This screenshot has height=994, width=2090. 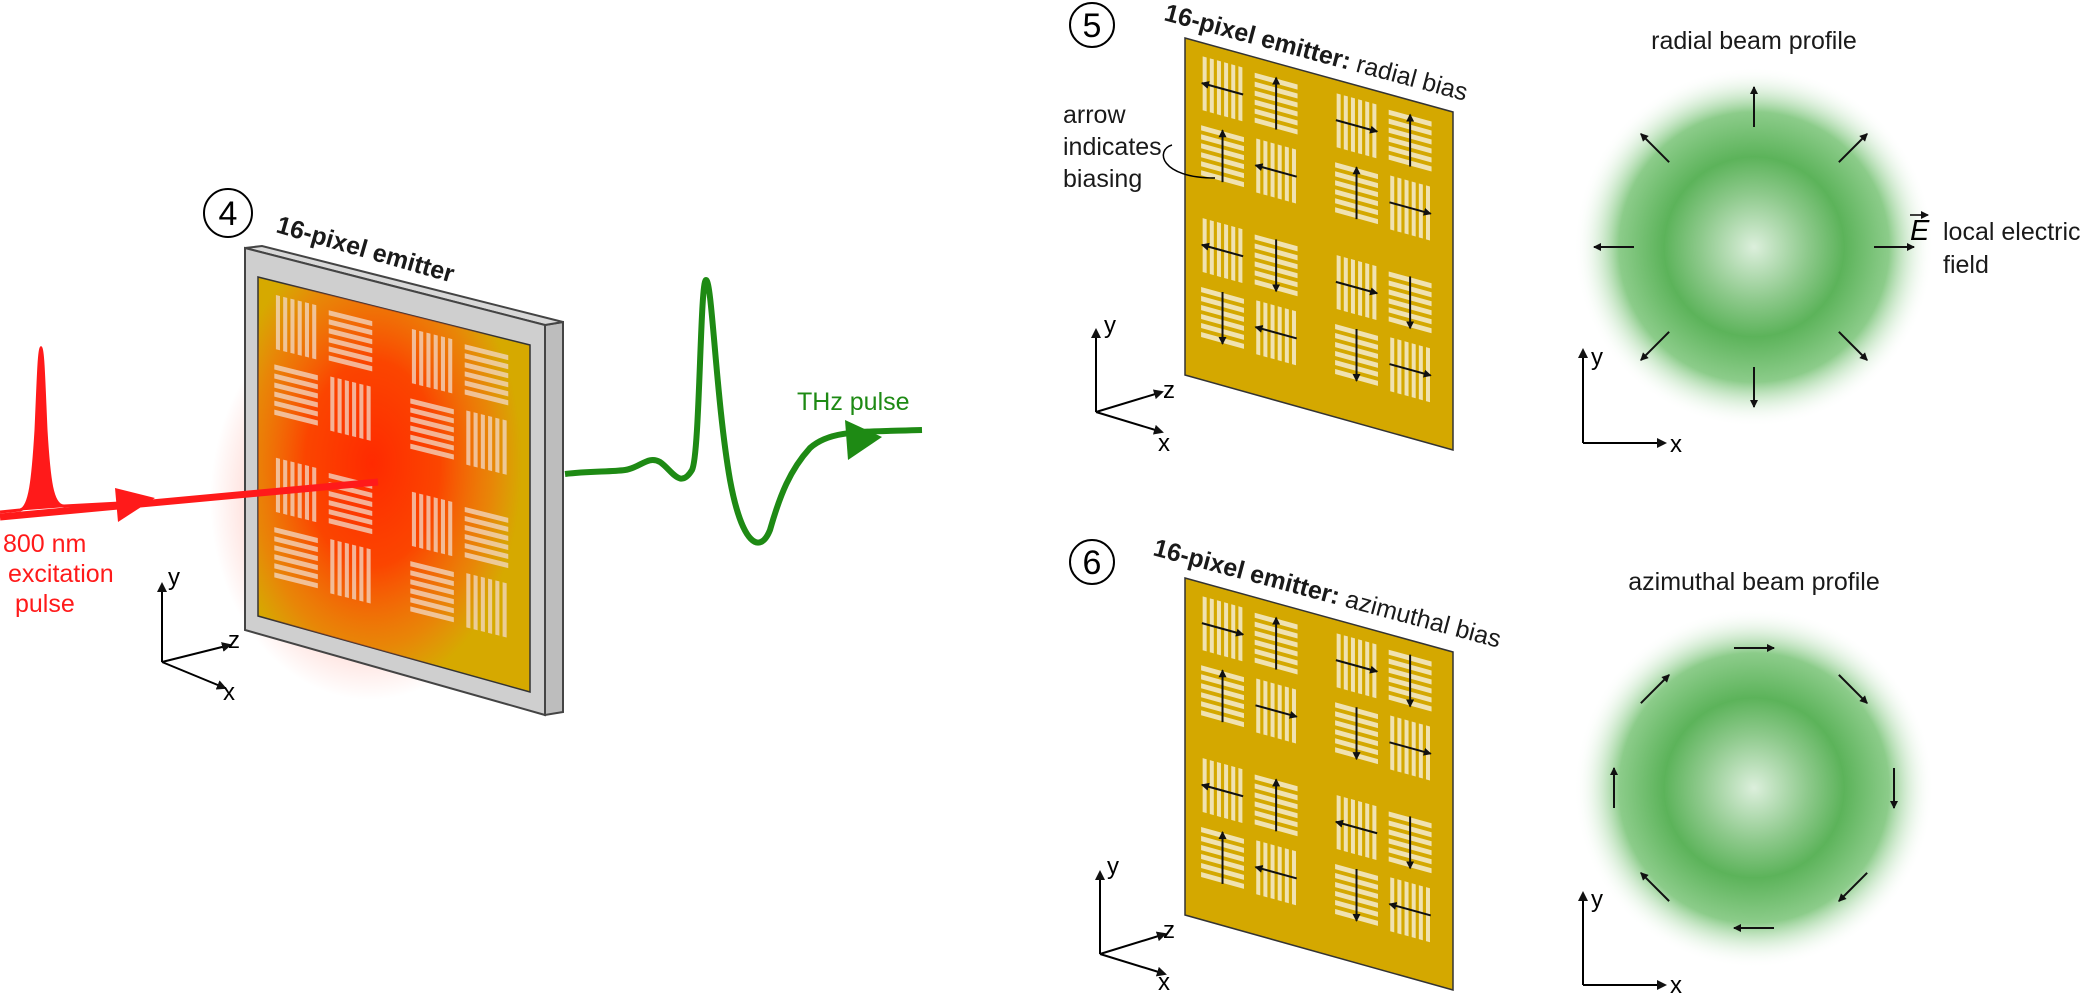 What do you see at coordinates (1676, 444) in the screenshot?
I see `axis-x-5b: x` at bounding box center [1676, 444].